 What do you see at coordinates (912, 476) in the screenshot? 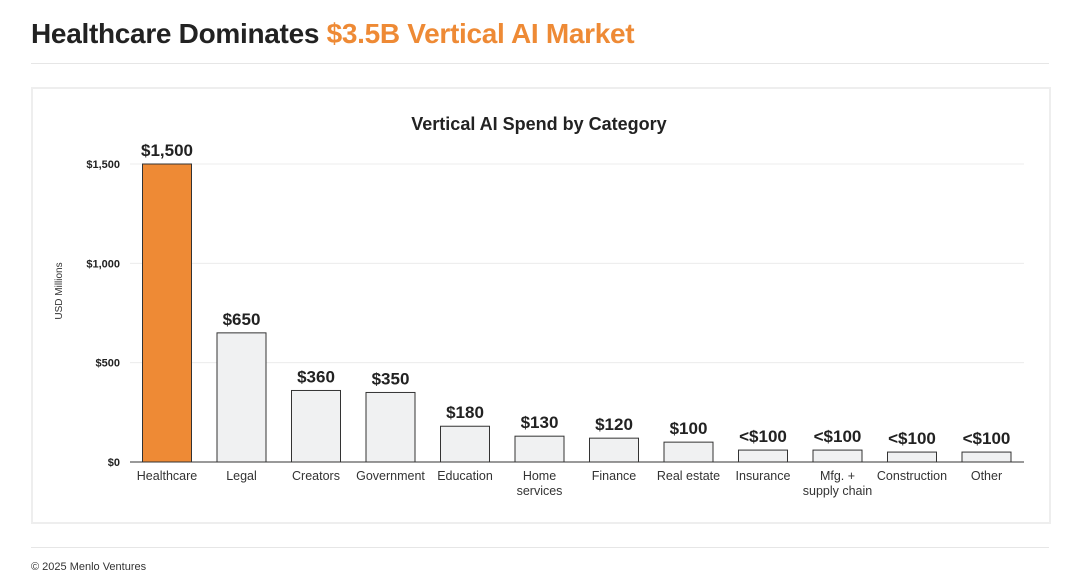
I see `category-label: Construction` at bounding box center [912, 476].